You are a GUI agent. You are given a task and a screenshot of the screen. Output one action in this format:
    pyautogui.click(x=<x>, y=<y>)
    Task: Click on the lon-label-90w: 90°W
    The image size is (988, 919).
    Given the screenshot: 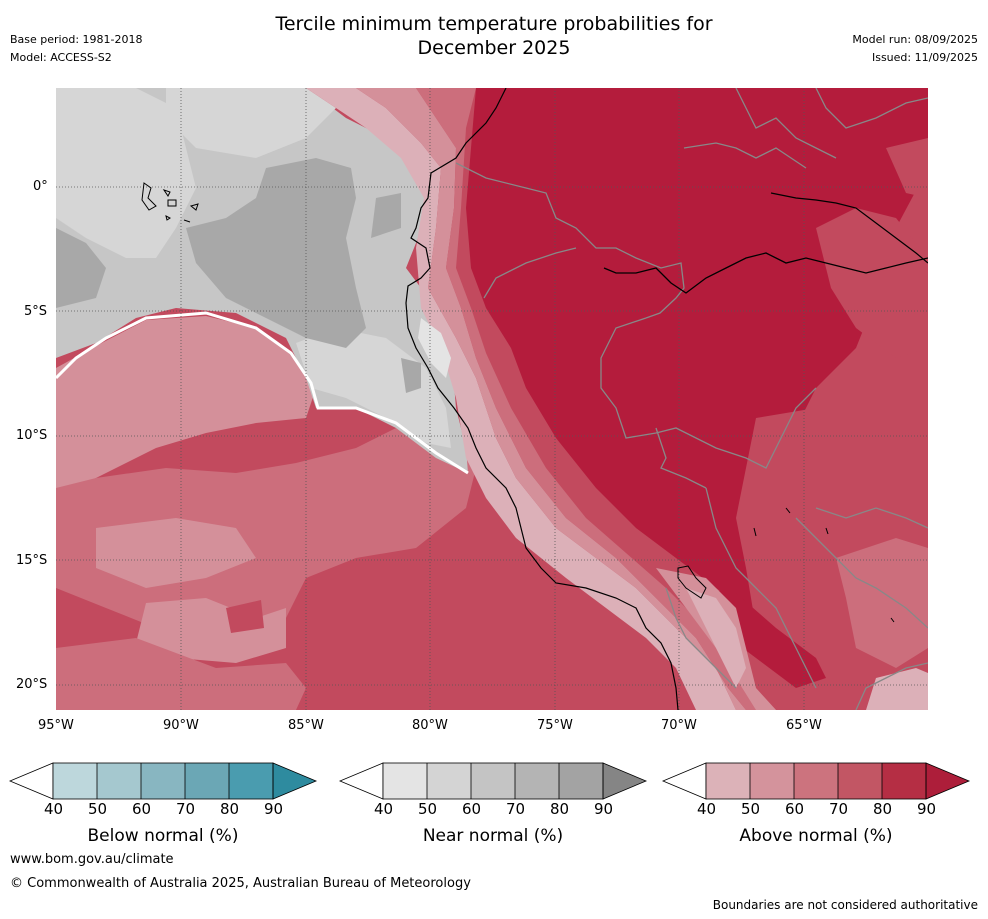 What is the action you would take?
    pyautogui.click(x=181, y=725)
    